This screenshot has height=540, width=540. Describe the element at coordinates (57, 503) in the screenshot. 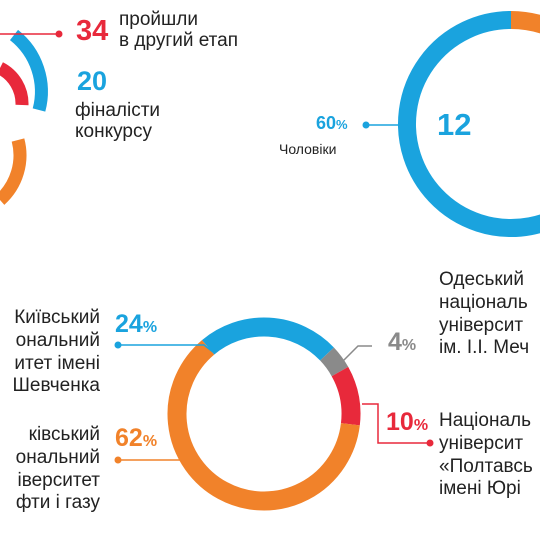

I see `ivano-line-4: фти і газу` at that location.